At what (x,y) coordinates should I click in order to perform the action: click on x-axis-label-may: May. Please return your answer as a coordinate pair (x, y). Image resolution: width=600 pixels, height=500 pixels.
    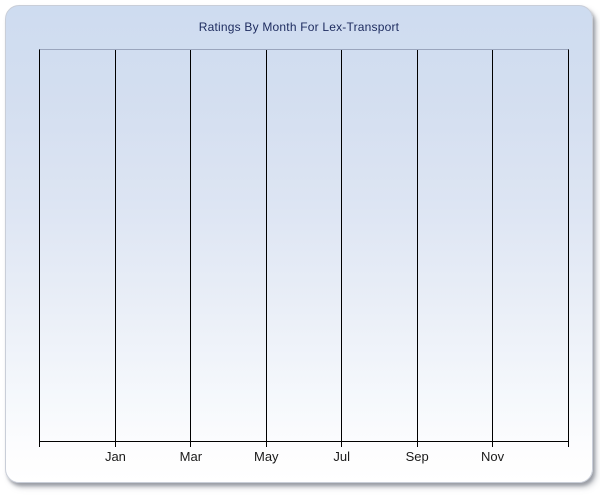
    Looking at the image, I should click on (266, 456).